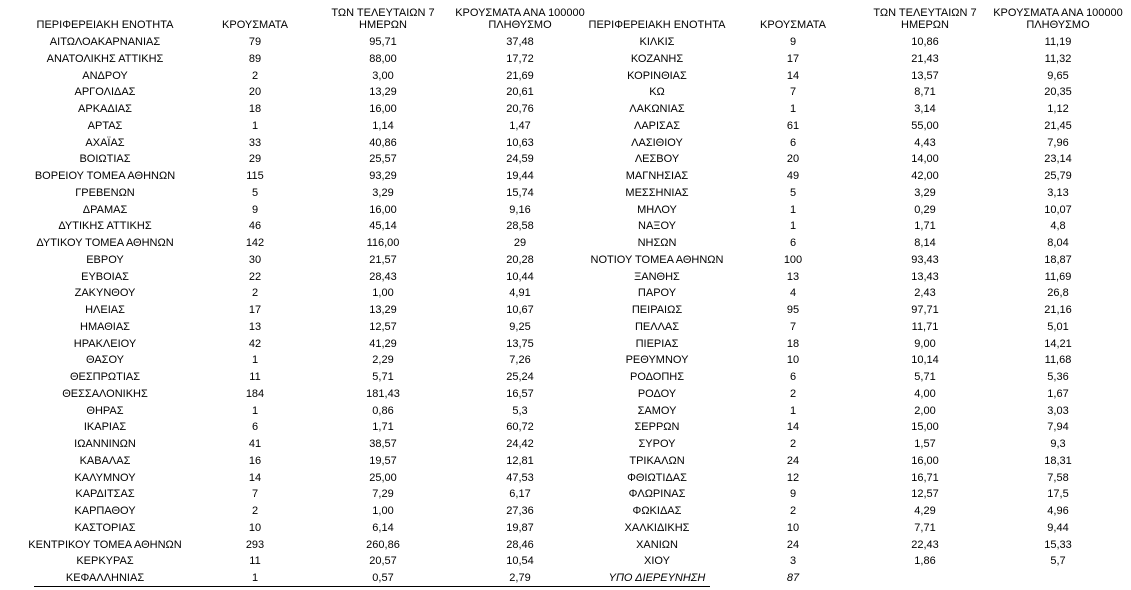 The image size is (1131, 590). Describe the element at coordinates (925, 276) in the screenshot. I see `table-cell: 13,43` at that location.